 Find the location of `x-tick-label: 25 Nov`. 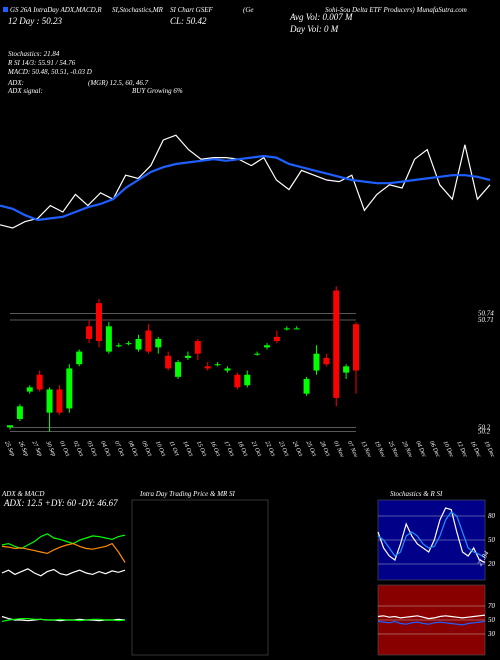

x-tick-label: 25 Nov is located at coordinates (393, 449).